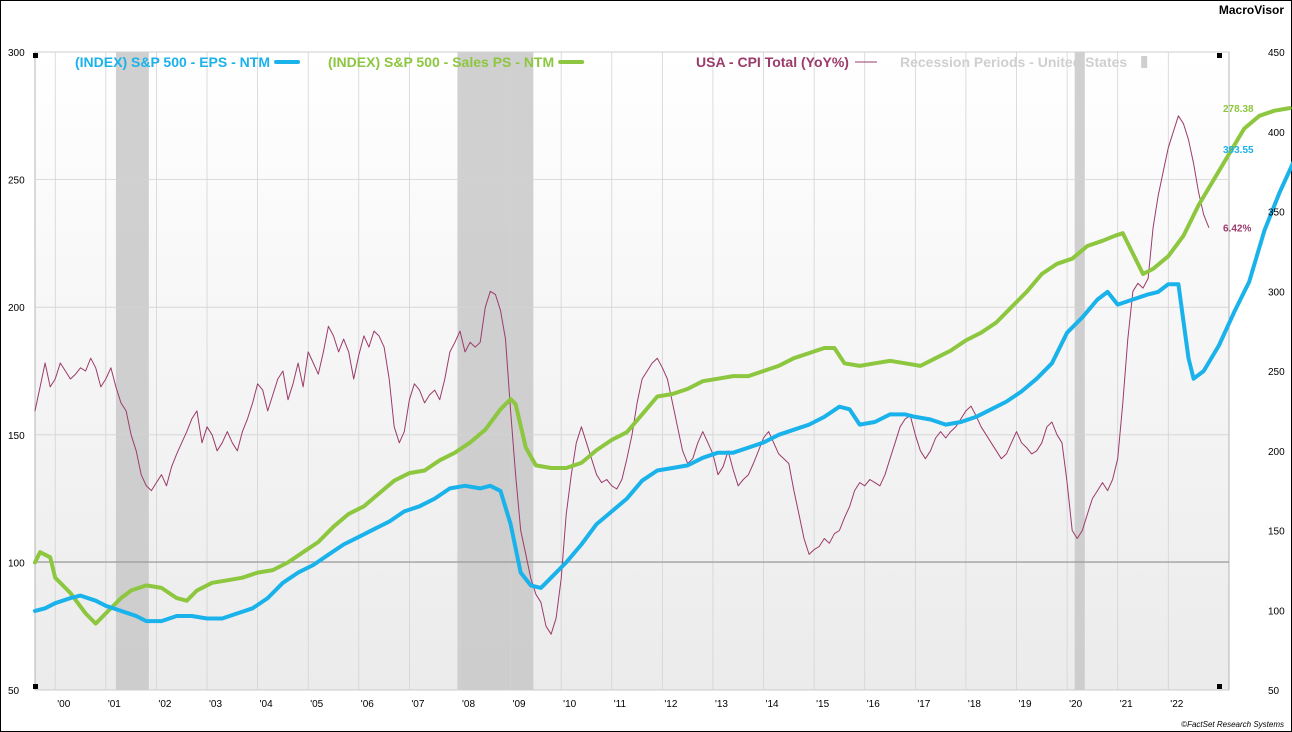 This screenshot has width=1292, height=732. I want to click on x-tick-label: '20, so click(1075, 704).